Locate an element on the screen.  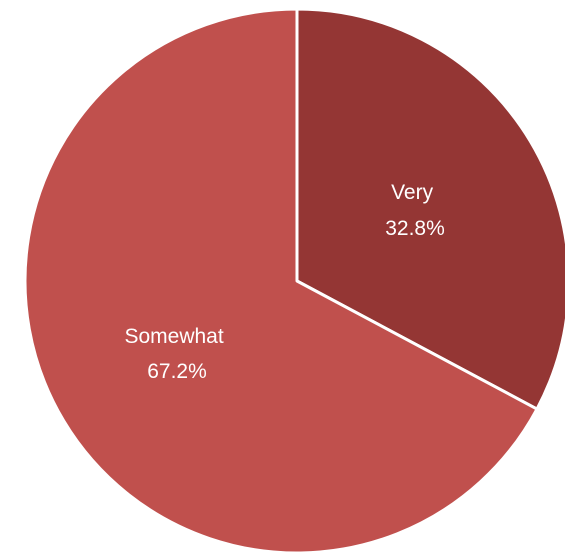
slice-label-very: Very 32.8% is located at coordinates (415, 210).